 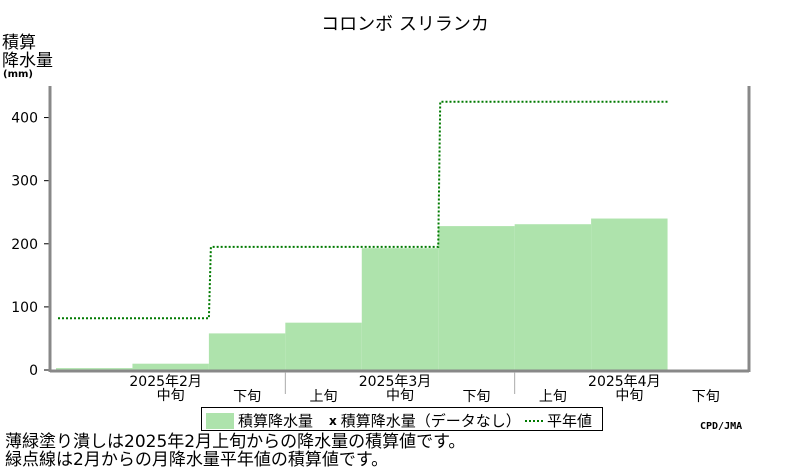 I want to click on legend-label-nodata: 積算降水量（データなし）, so click(x=430, y=421).